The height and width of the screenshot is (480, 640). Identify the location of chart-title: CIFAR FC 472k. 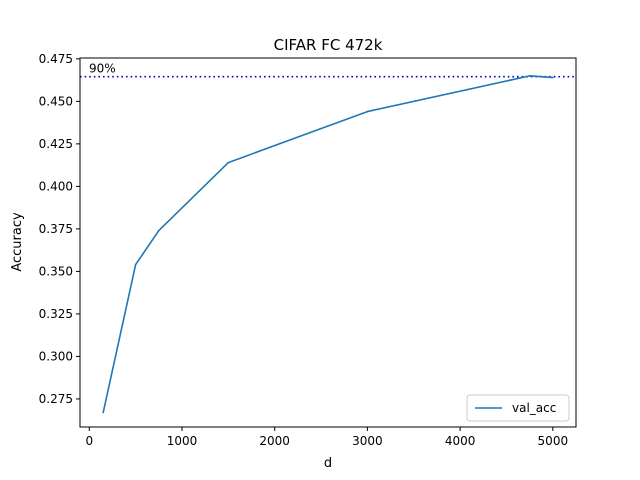
(328, 45).